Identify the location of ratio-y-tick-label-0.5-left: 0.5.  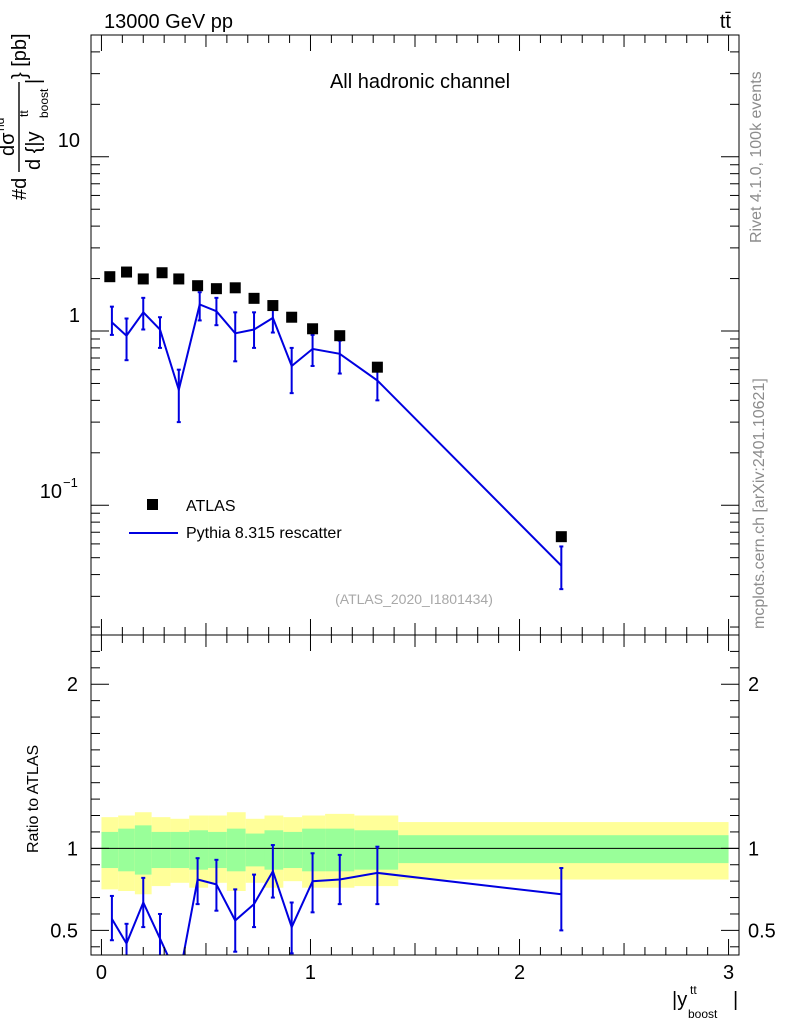
(64, 931).